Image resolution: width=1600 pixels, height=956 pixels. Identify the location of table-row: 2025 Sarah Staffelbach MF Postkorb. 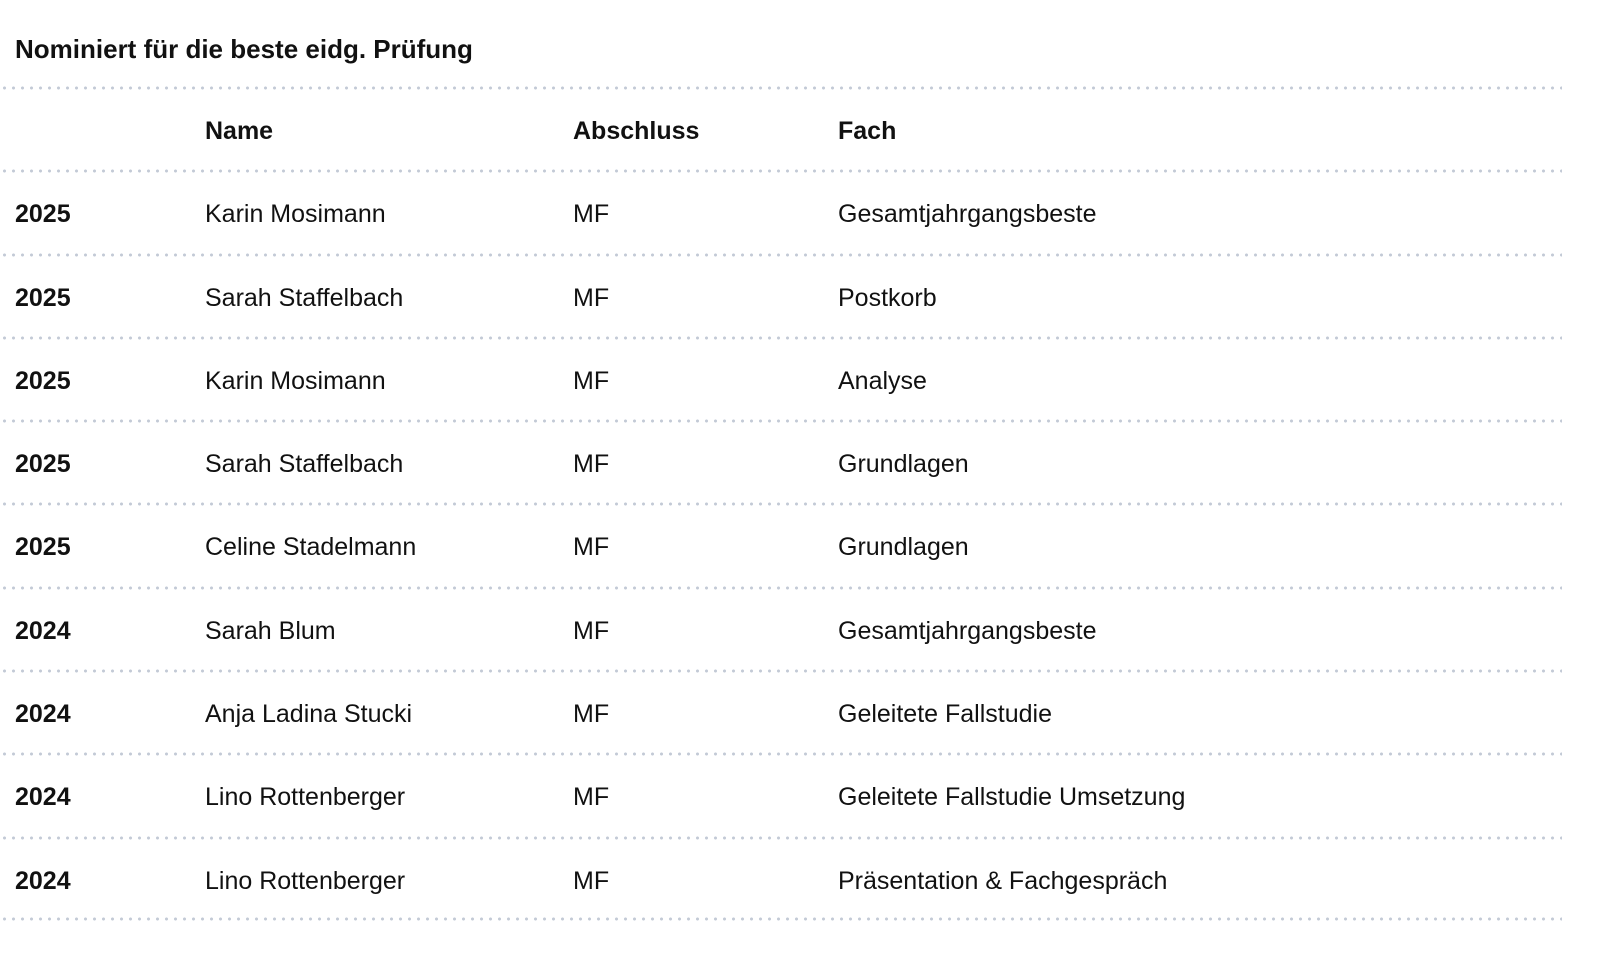
(781, 294).